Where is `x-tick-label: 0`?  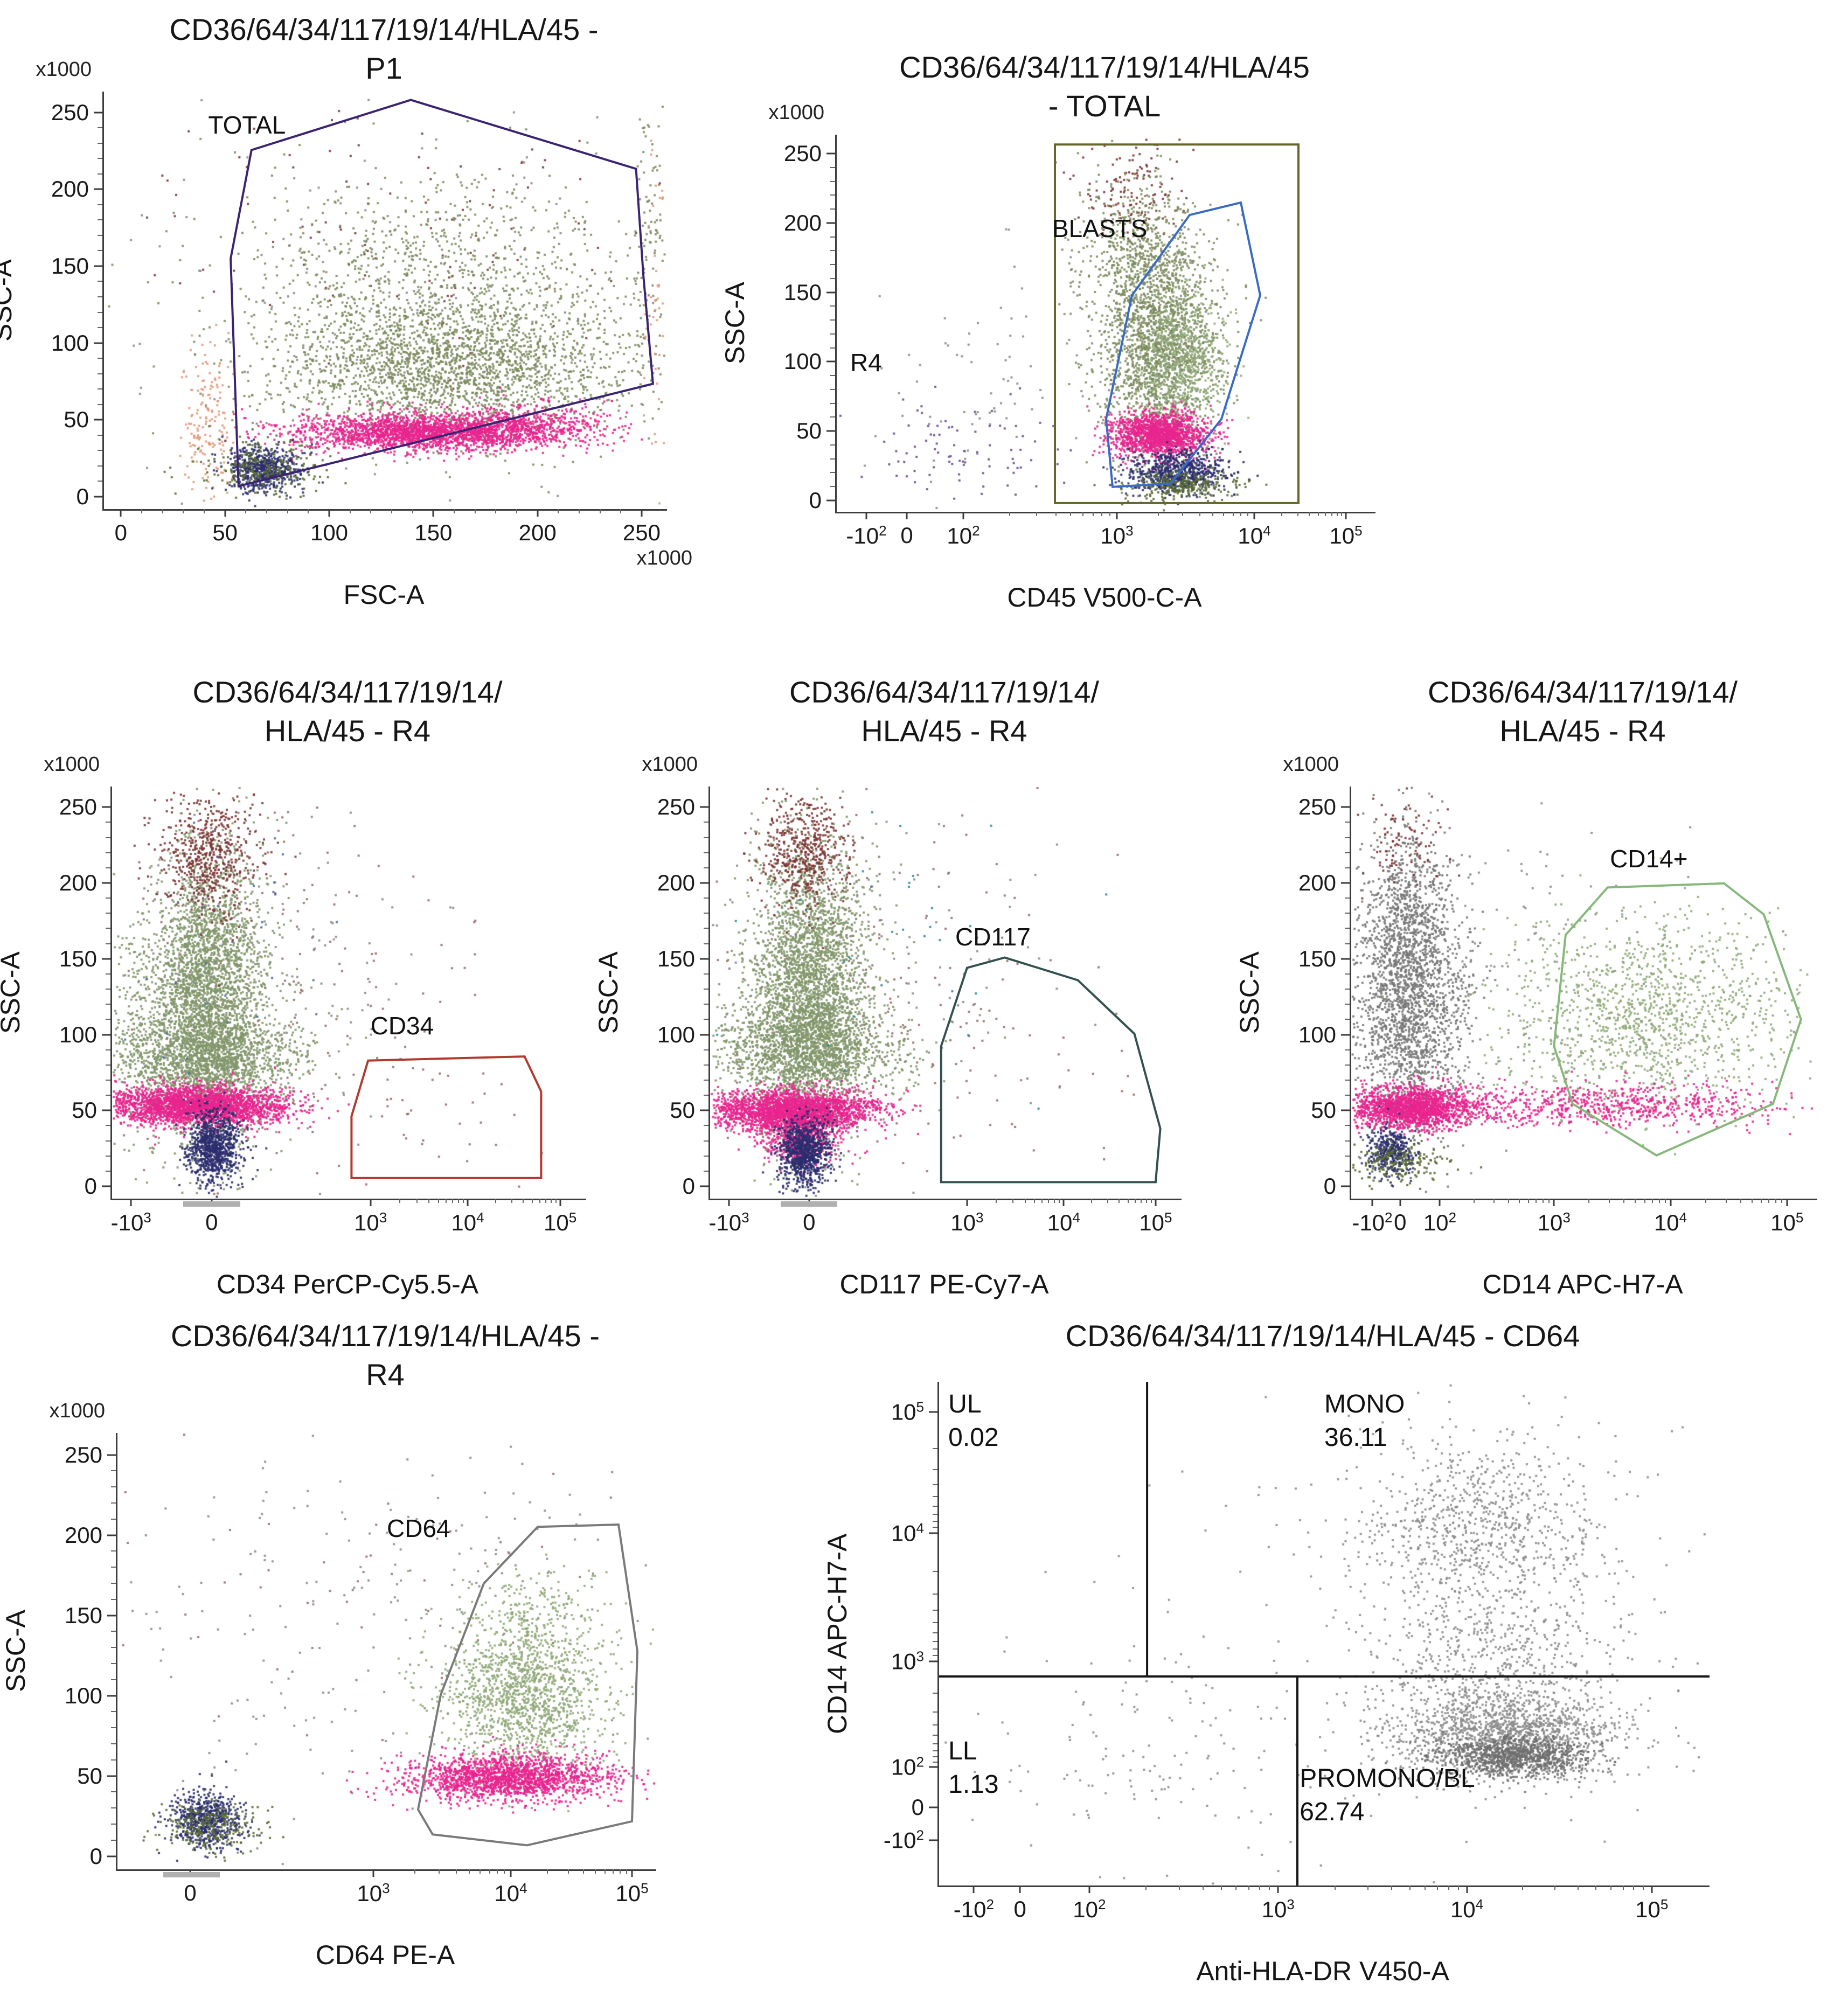
x-tick-label: 0 is located at coordinates (1019, 1909).